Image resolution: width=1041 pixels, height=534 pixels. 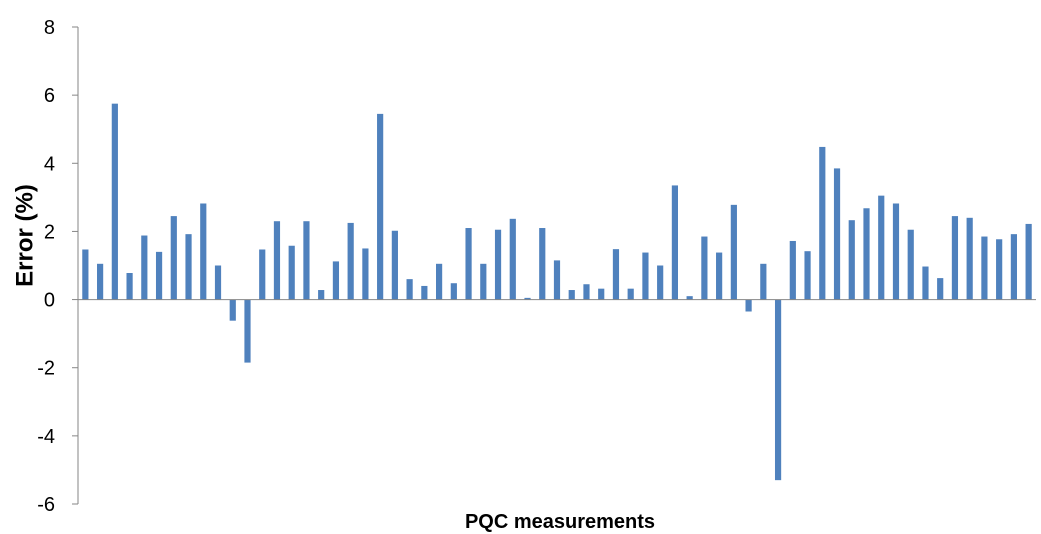 What do you see at coordinates (46, 369) in the screenshot?
I see `y-tick-label: -2` at bounding box center [46, 369].